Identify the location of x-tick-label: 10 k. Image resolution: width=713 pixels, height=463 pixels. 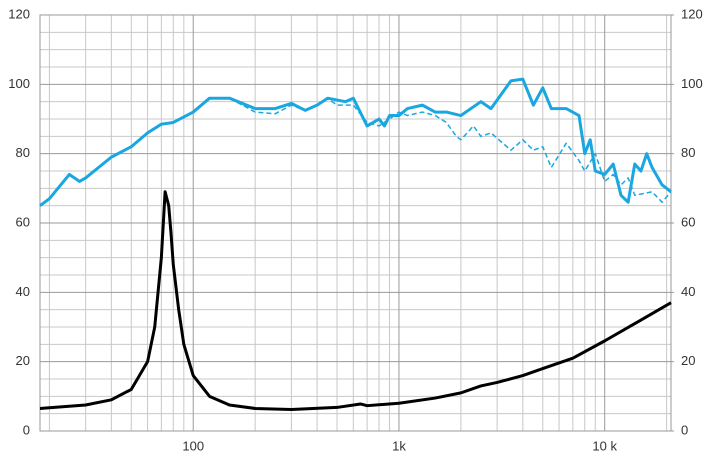
(604, 445).